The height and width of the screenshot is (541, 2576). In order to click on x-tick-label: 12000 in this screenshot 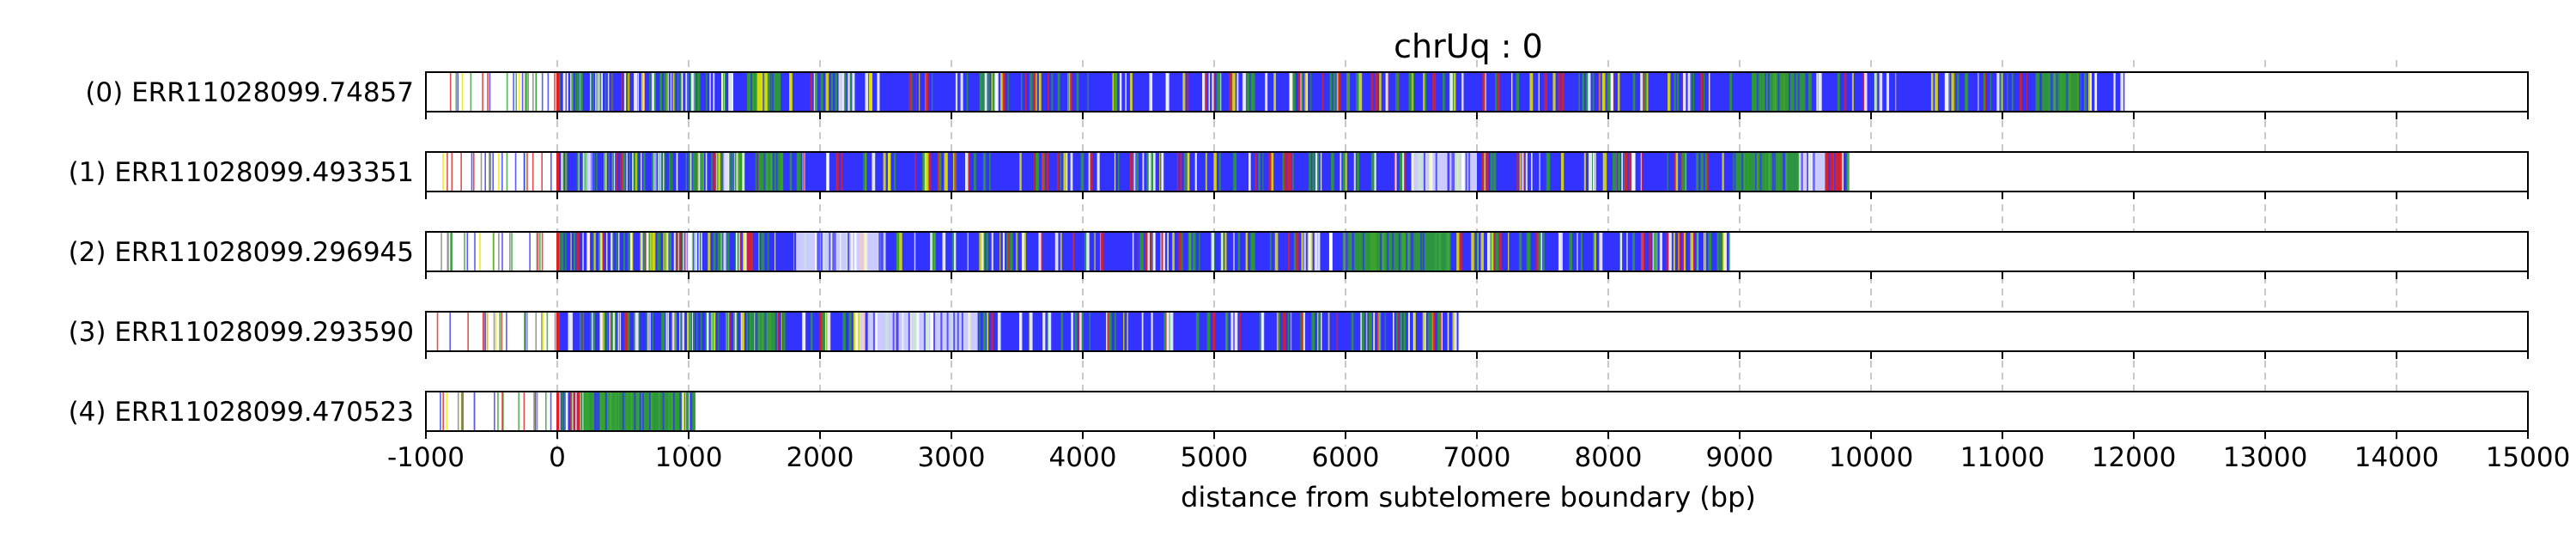, I will do `click(2134, 457)`.